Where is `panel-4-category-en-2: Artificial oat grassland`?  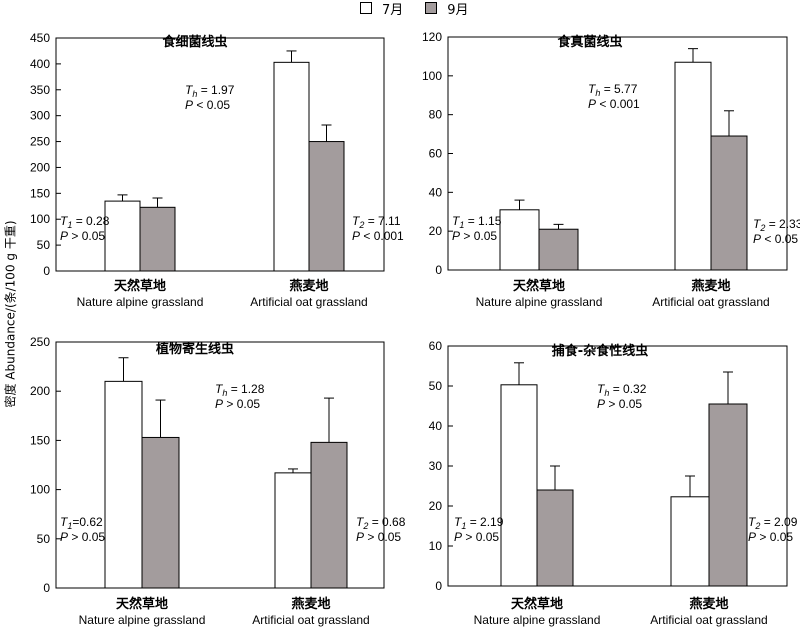 panel-4-category-en-2: Artificial oat grassland is located at coordinates (708, 620).